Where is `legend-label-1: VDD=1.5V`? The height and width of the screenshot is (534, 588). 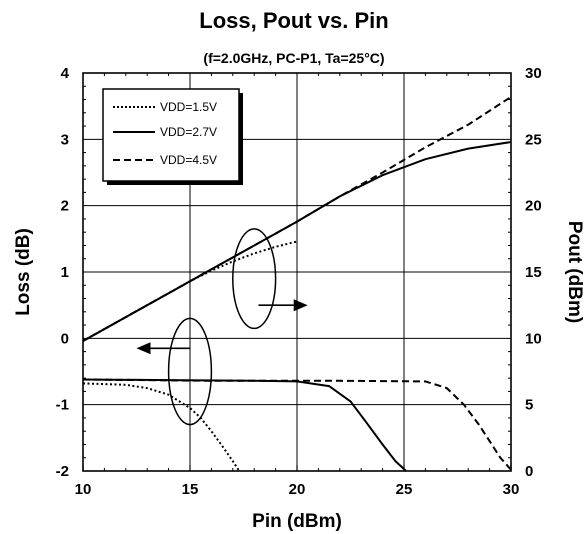
legend-label-1: VDD=1.5V is located at coordinates (188, 107).